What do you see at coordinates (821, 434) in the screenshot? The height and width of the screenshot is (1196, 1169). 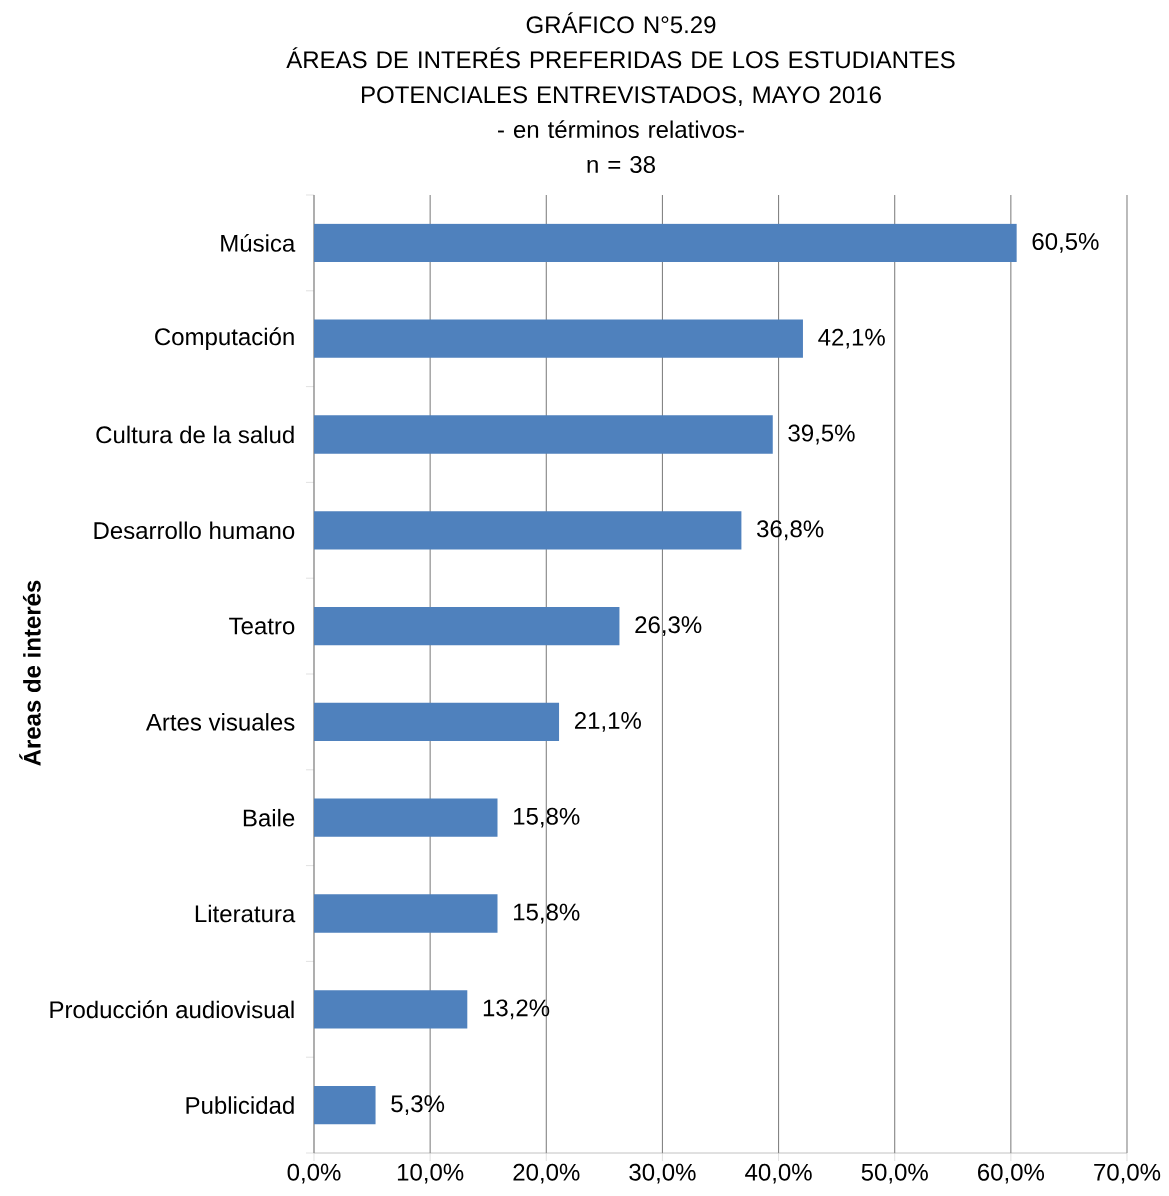 I see `data-label: 39,5%` at bounding box center [821, 434].